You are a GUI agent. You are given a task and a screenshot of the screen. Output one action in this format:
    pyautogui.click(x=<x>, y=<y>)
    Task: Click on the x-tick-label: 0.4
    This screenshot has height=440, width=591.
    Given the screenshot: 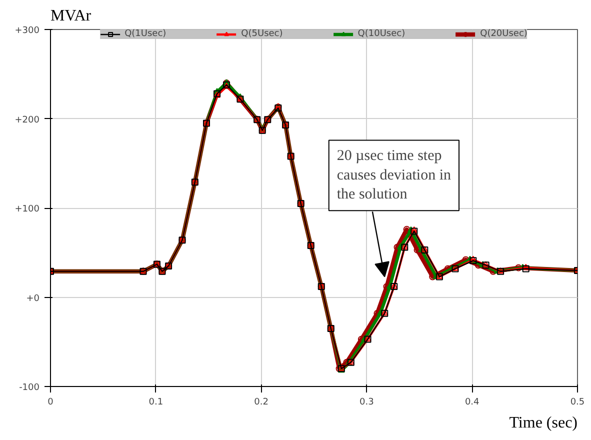 What is the action you would take?
    pyautogui.click(x=472, y=403)
    